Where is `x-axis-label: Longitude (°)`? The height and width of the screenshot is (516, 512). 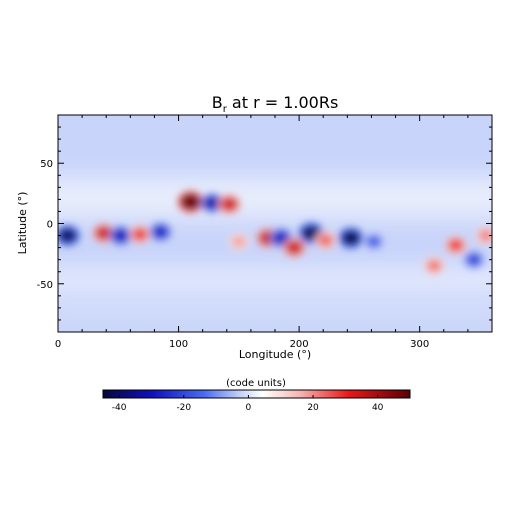
x-axis-label: Longitude (°) is located at coordinates (275, 354).